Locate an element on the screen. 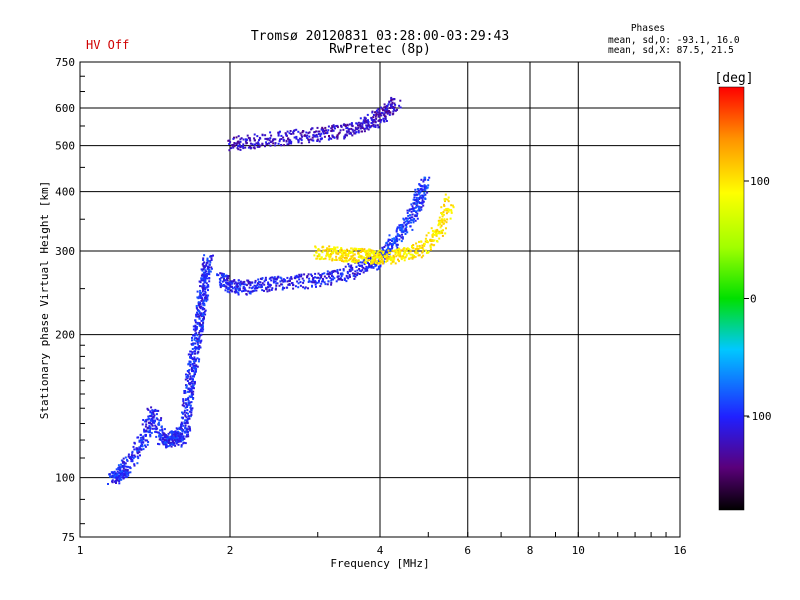  phases-x: mean, sd,X: 87.5, 21.5 is located at coordinates (671, 50).